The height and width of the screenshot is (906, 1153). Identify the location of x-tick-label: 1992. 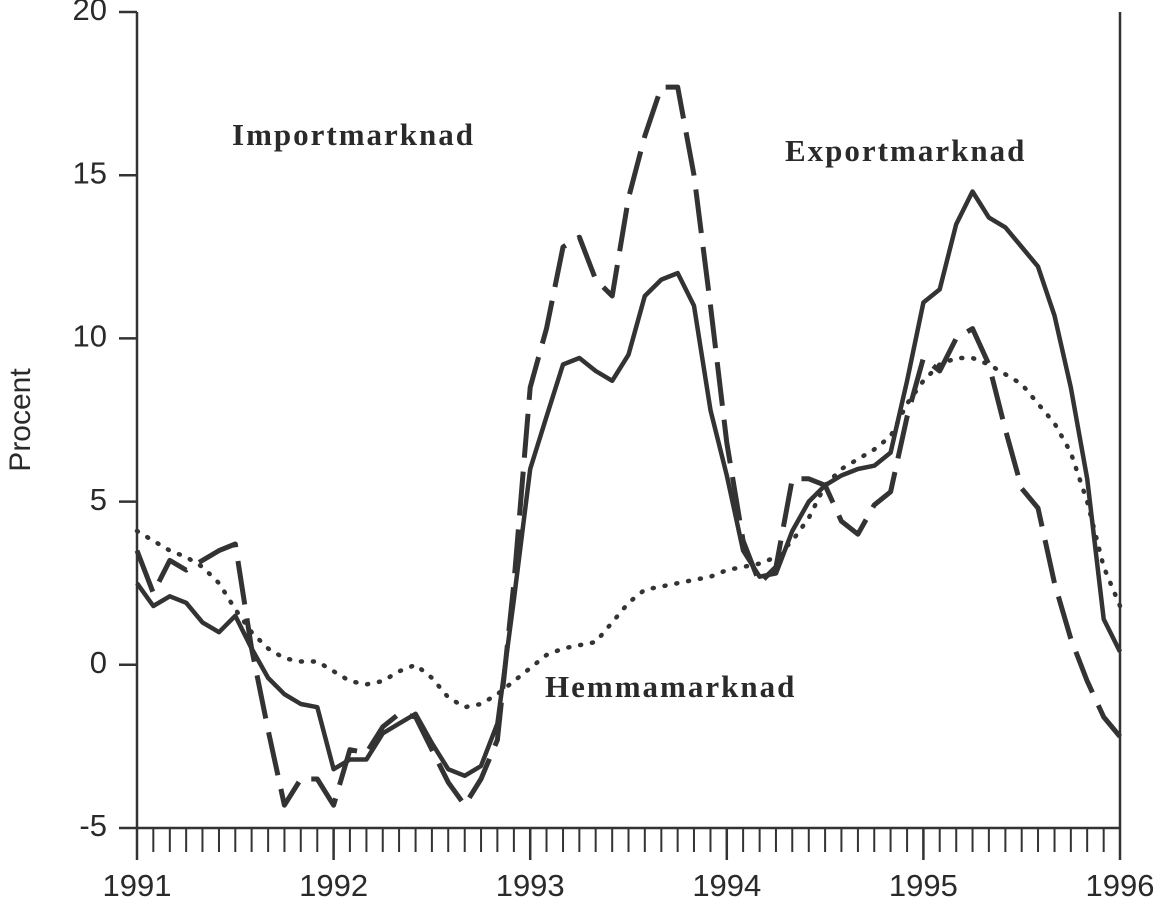
(333, 885).